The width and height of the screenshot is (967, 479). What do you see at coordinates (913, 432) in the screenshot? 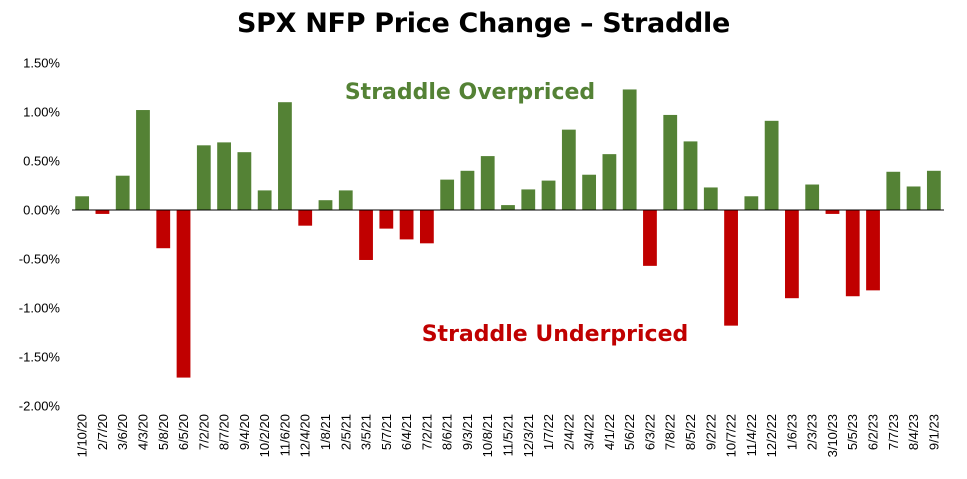
I see `x-tick-label: 8/4/23` at bounding box center [913, 432].